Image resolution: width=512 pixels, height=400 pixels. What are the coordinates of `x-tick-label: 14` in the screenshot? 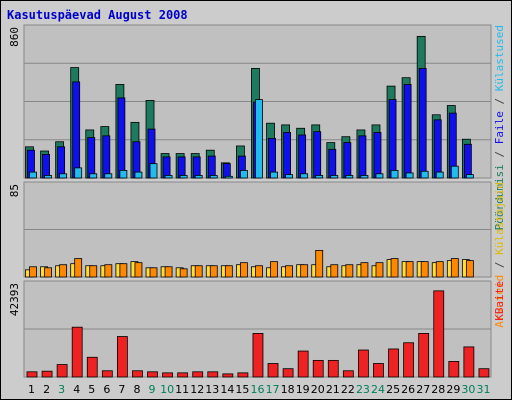 It's located at (227, 389).